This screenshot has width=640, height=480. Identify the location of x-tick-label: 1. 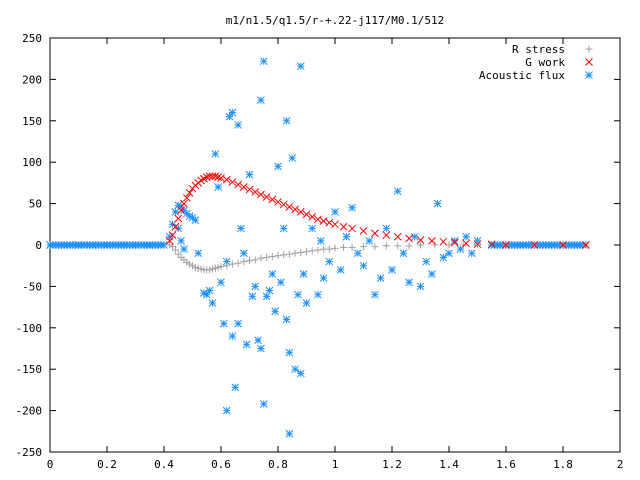
(335, 464).